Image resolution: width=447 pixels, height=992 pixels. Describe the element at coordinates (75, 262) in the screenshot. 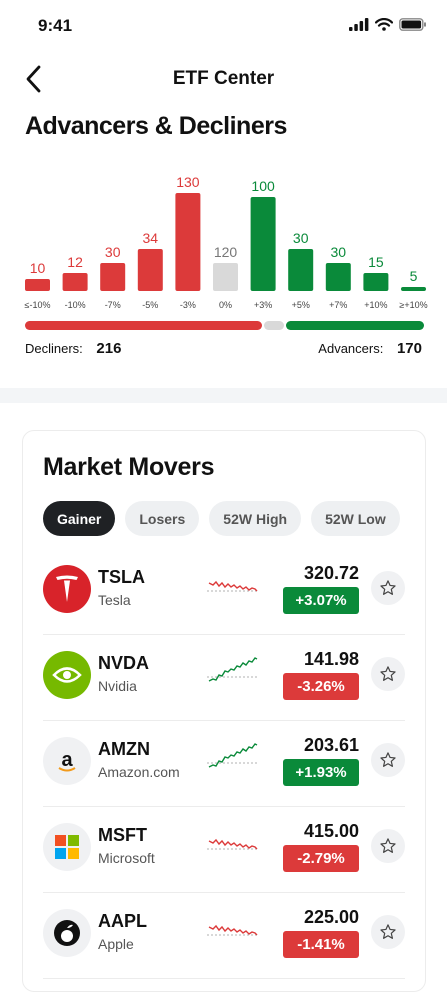

I see `bar-value-label: 12` at that location.